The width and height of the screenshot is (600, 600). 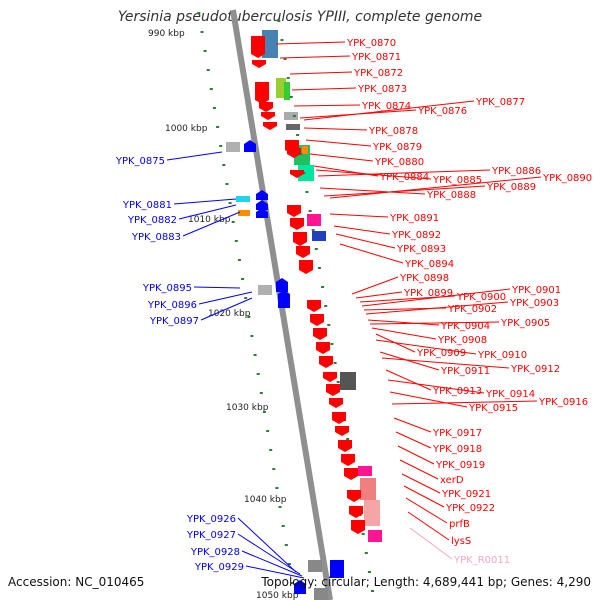 I want to click on gene-label: YPK_0900, so click(x=481, y=297).